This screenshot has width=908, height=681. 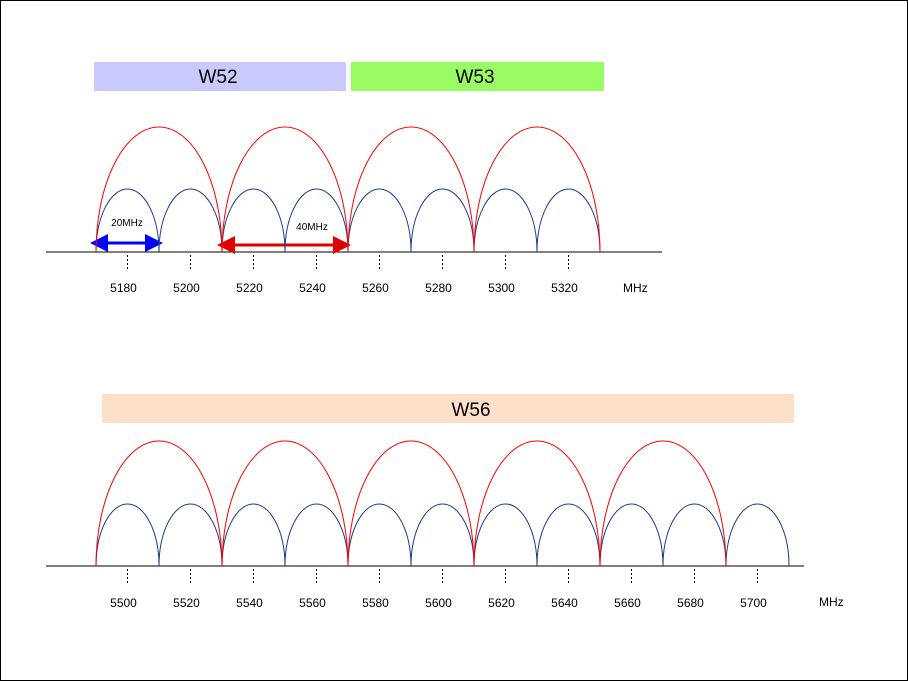 I want to click on w53-band-bar, so click(x=477, y=76).